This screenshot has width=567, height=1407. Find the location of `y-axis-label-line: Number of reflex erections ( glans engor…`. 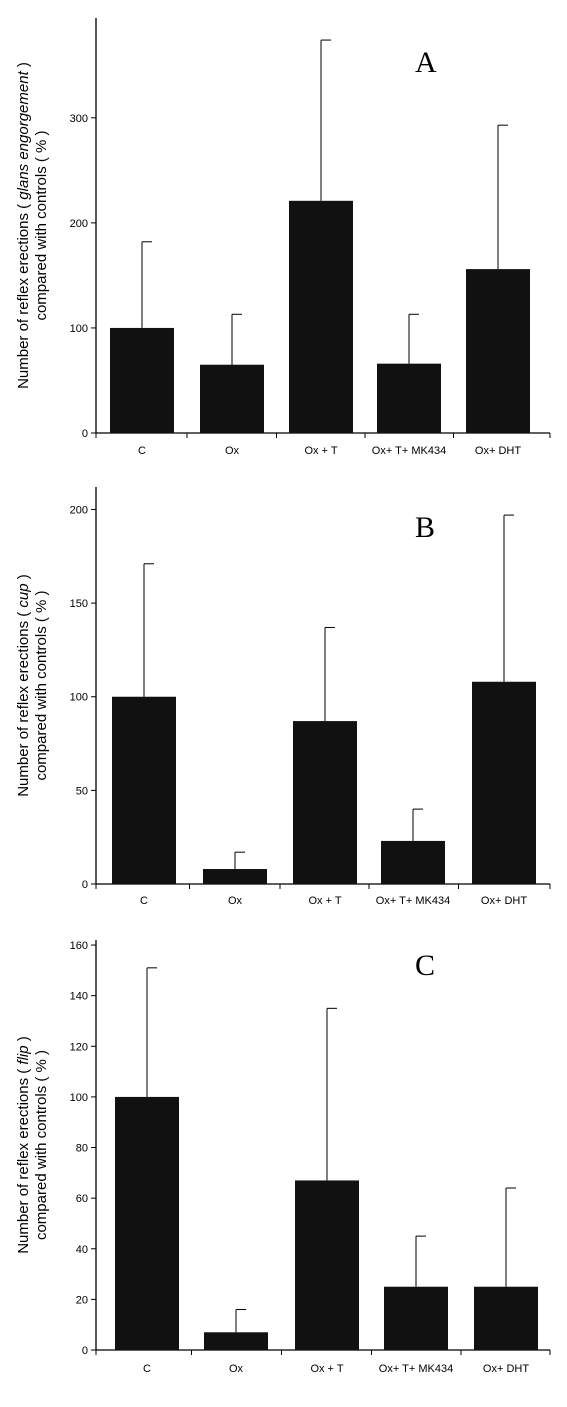

y-axis-label-line: Number of reflex erections ( glans engor… is located at coordinates (23, 225).